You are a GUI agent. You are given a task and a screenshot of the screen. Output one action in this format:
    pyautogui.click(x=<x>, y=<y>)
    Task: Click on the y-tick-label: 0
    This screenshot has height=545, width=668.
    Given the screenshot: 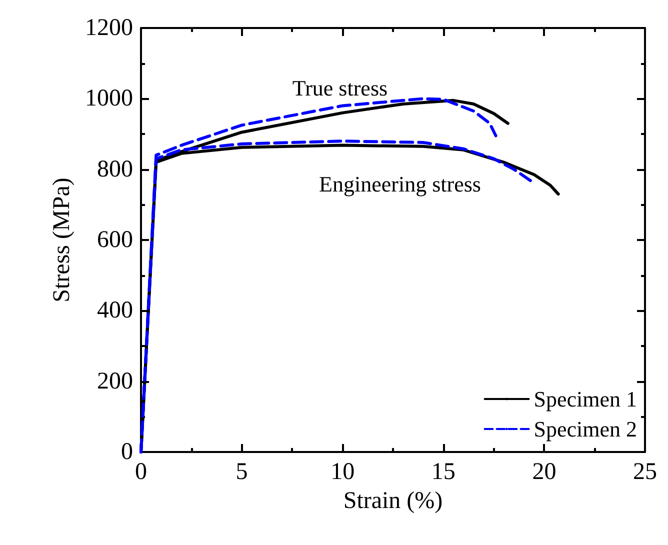 What is the action you would take?
    pyautogui.click(x=127, y=452)
    